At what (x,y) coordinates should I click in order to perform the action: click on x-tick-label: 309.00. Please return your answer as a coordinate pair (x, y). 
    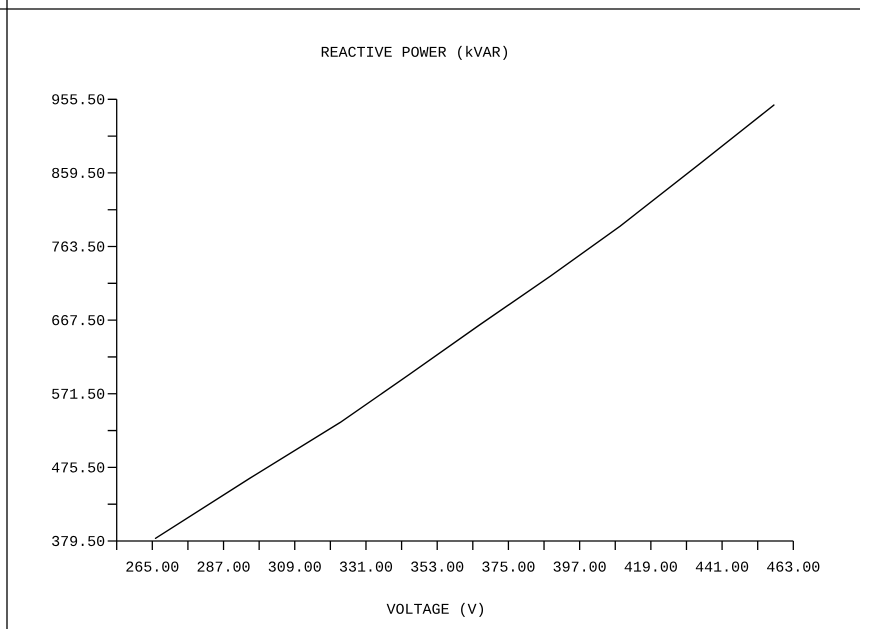
    Looking at the image, I should click on (294, 567).